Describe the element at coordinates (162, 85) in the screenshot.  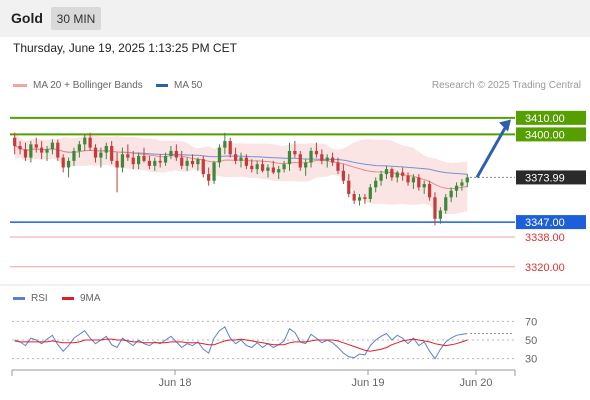
I see `ma50-swatch-icon` at that location.